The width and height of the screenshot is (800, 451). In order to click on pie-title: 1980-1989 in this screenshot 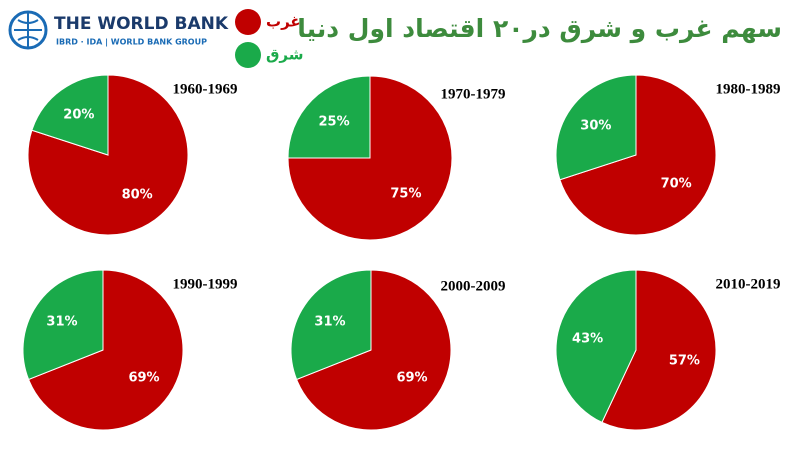, I will do `click(748, 89)`.